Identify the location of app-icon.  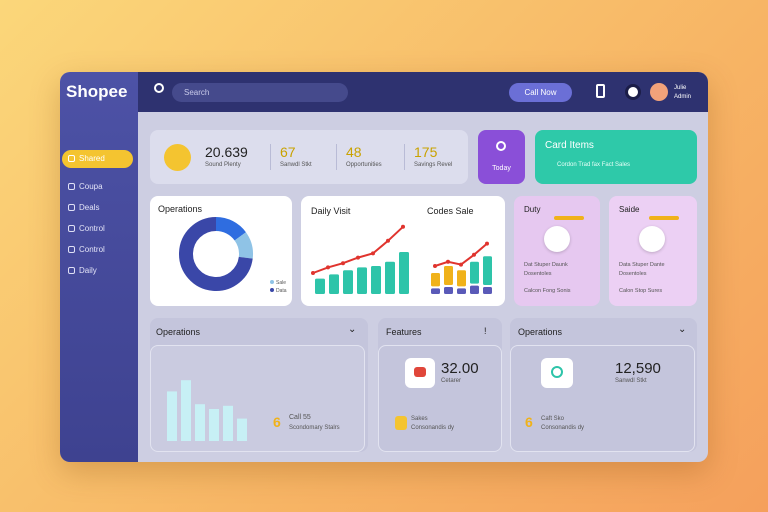
(557, 373).